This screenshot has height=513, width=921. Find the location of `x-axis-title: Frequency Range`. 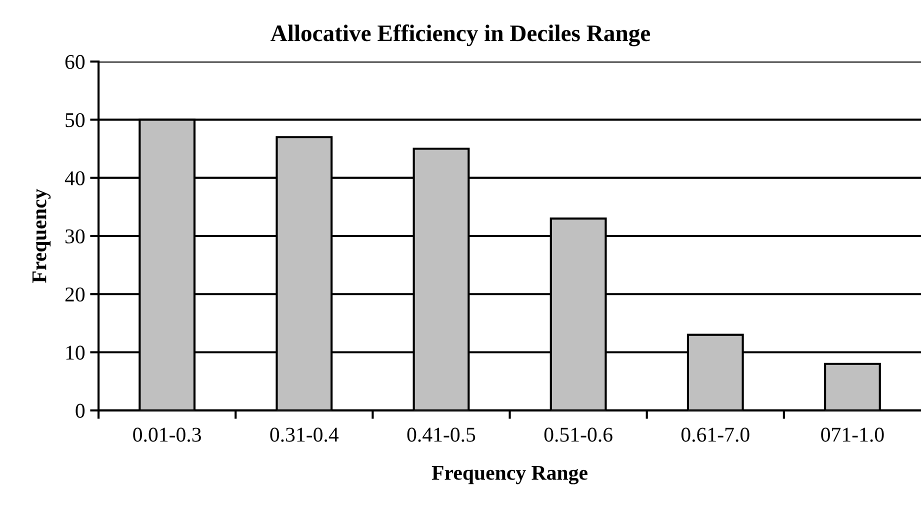

x-axis-title: Frequency Range is located at coordinates (510, 475).